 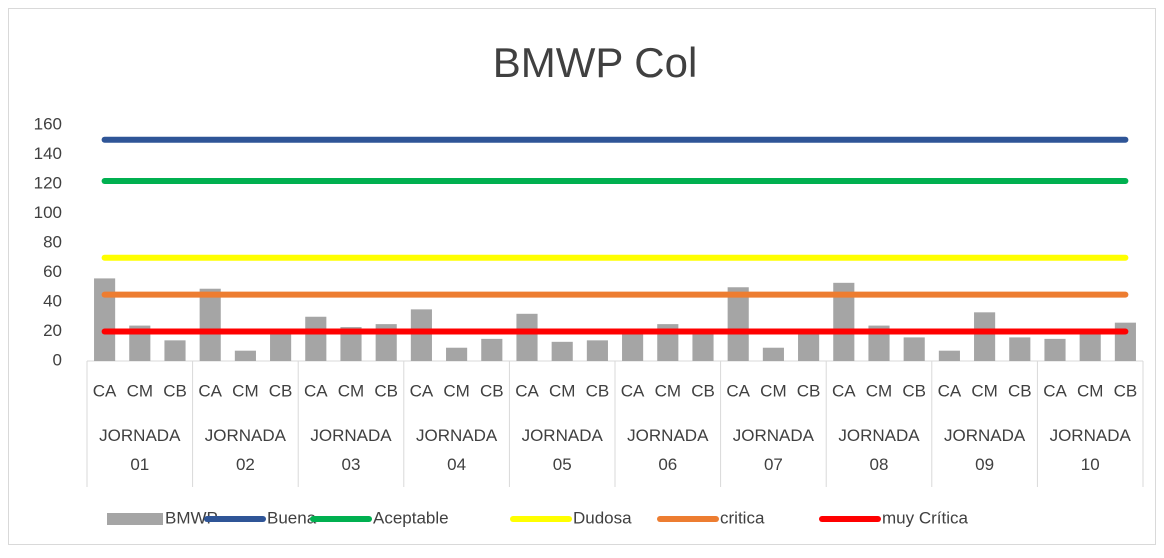 What do you see at coordinates (135, 519) in the screenshot?
I see `legend-swatch` at bounding box center [135, 519].